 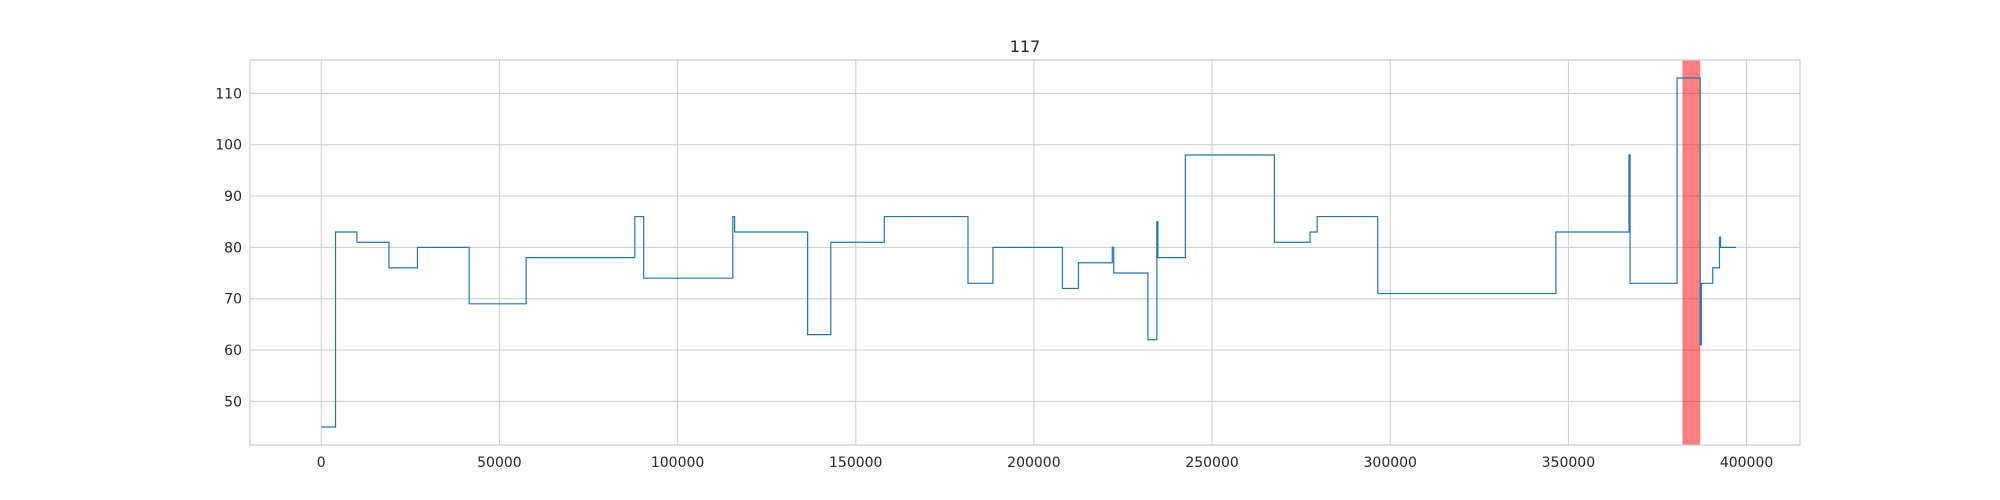 What do you see at coordinates (228, 94) in the screenshot?
I see `y-tick-label: 110` at bounding box center [228, 94].